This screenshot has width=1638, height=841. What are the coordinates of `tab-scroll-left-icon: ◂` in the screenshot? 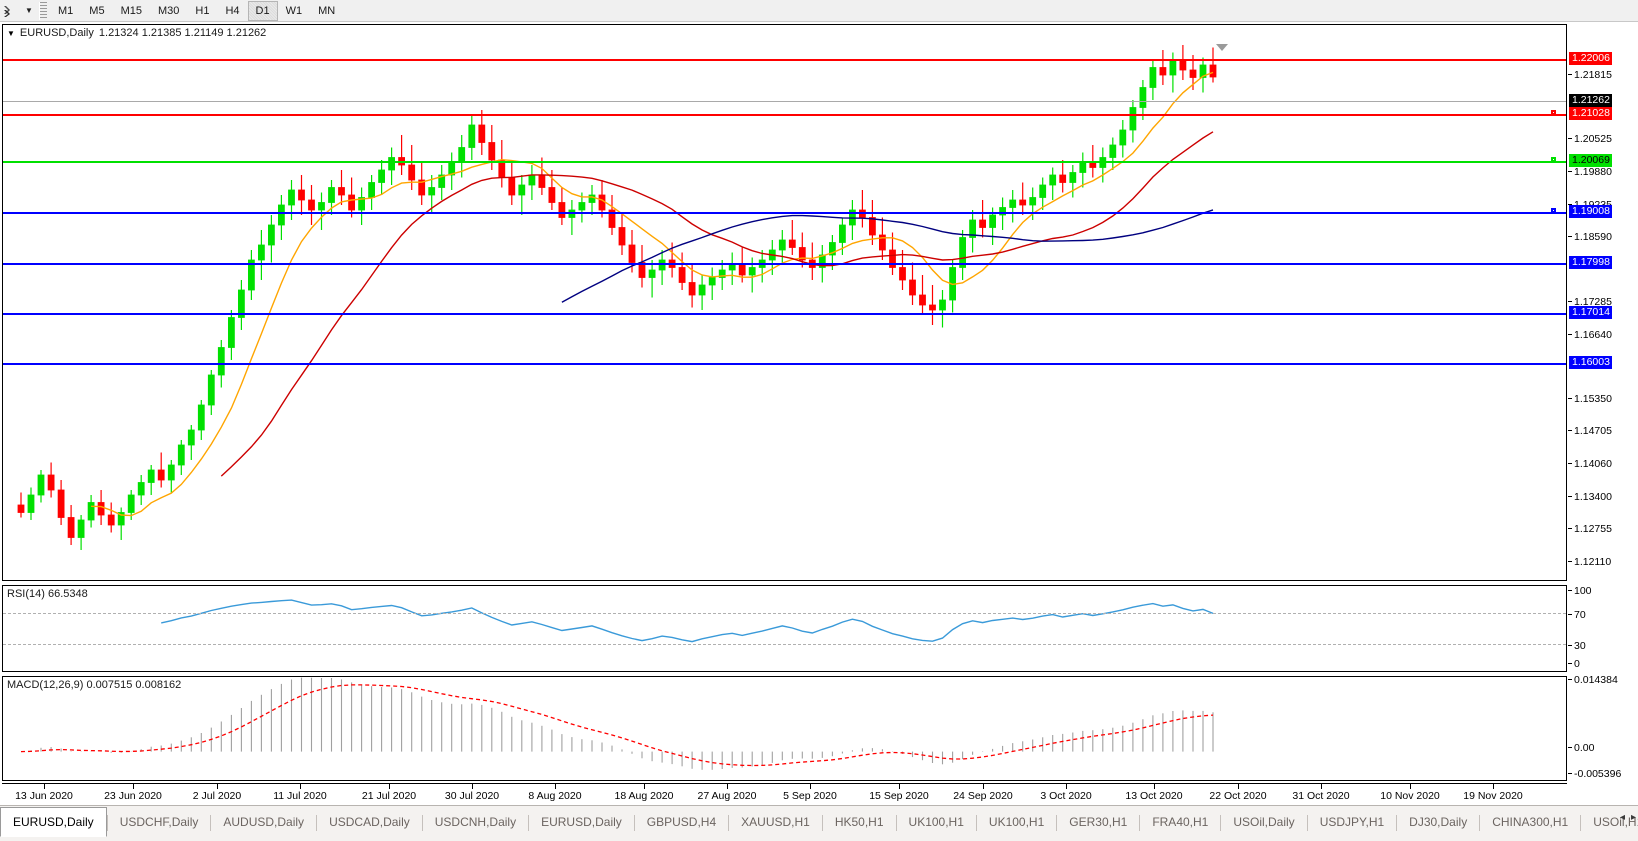 It's located at (1622, 817).